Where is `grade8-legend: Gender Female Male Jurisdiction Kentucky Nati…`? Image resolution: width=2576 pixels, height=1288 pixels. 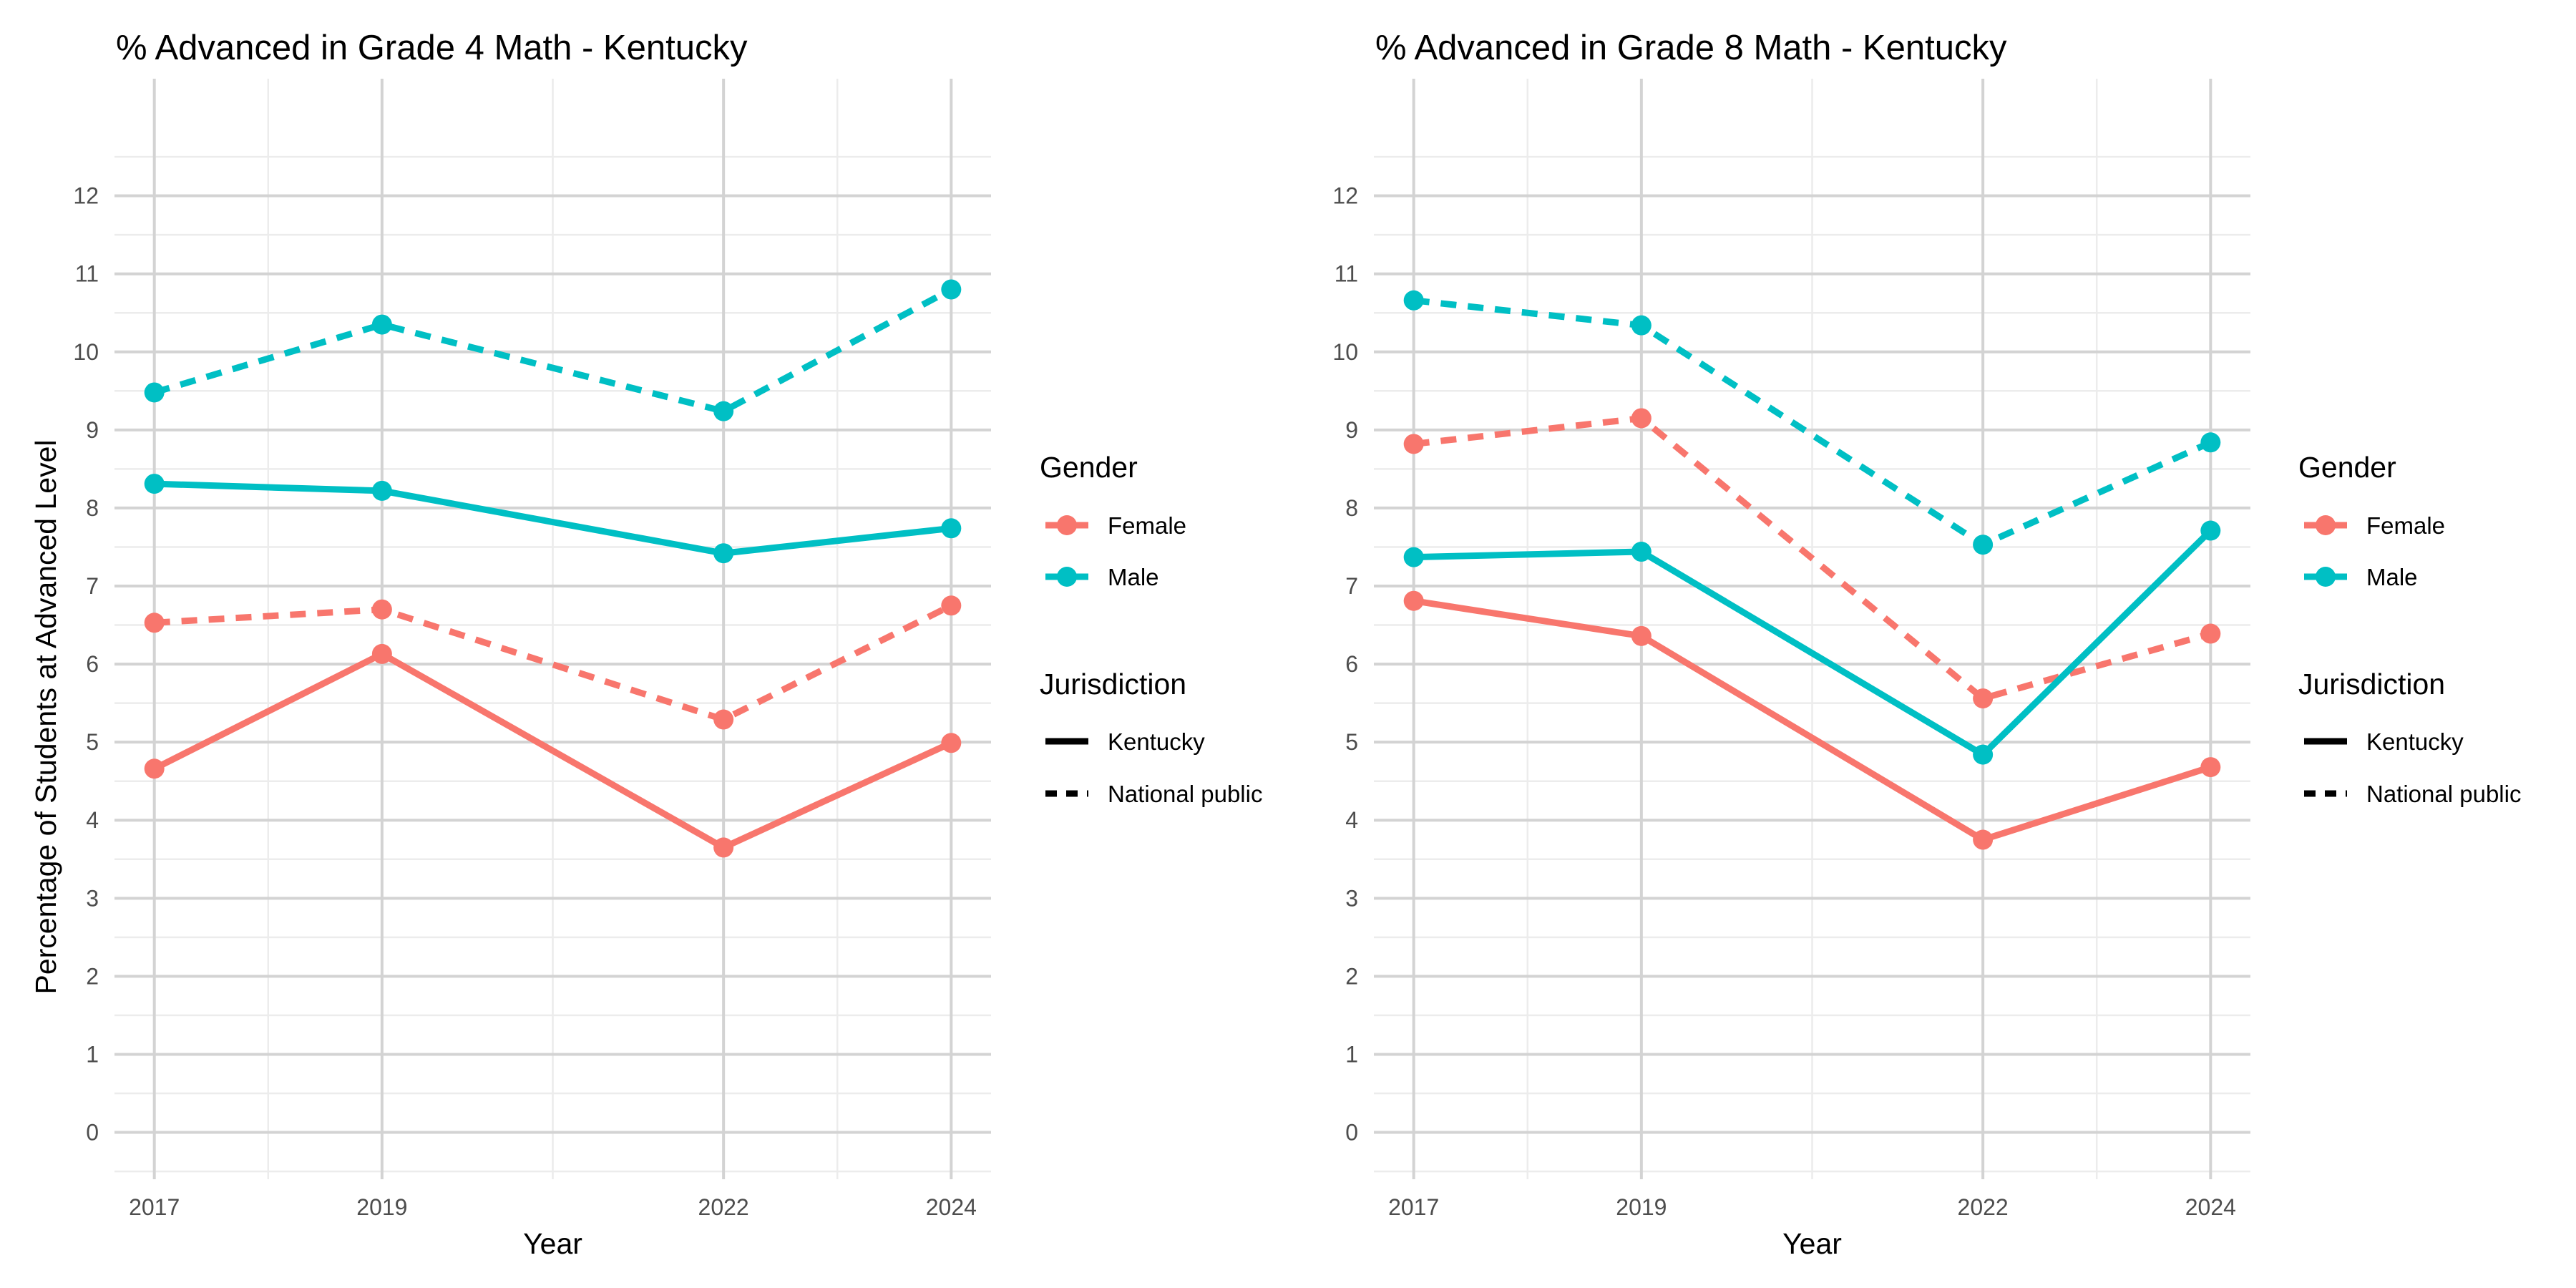
grade8-legend: Gender Female Male Jurisdiction Kentucky Nati… is located at coordinates (2409, 629).